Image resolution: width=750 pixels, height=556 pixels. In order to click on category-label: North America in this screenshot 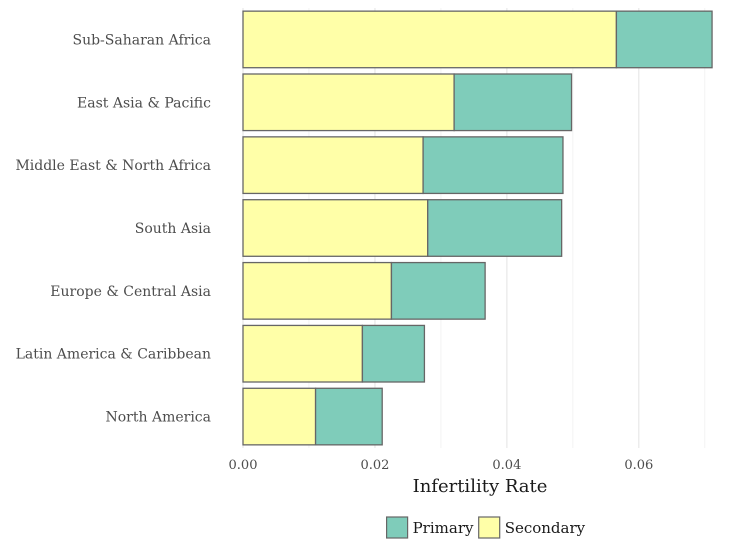, I will do `click(159, 418)`.